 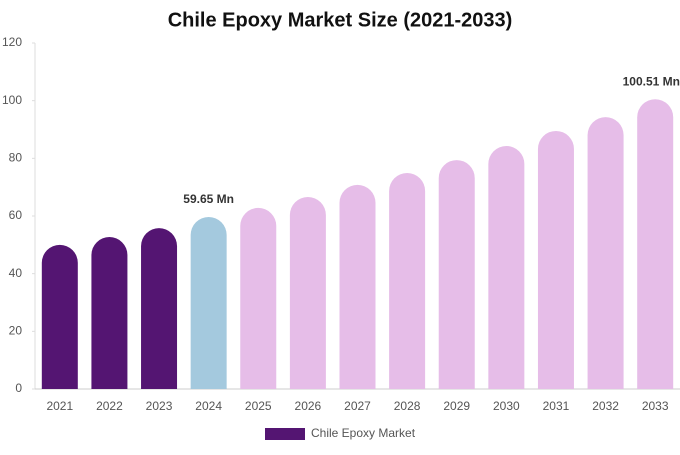 What do you see at coordinates (16, 273) in the screenshot?
I see `y-tick-label: 40` at bounding box center [16, 273].